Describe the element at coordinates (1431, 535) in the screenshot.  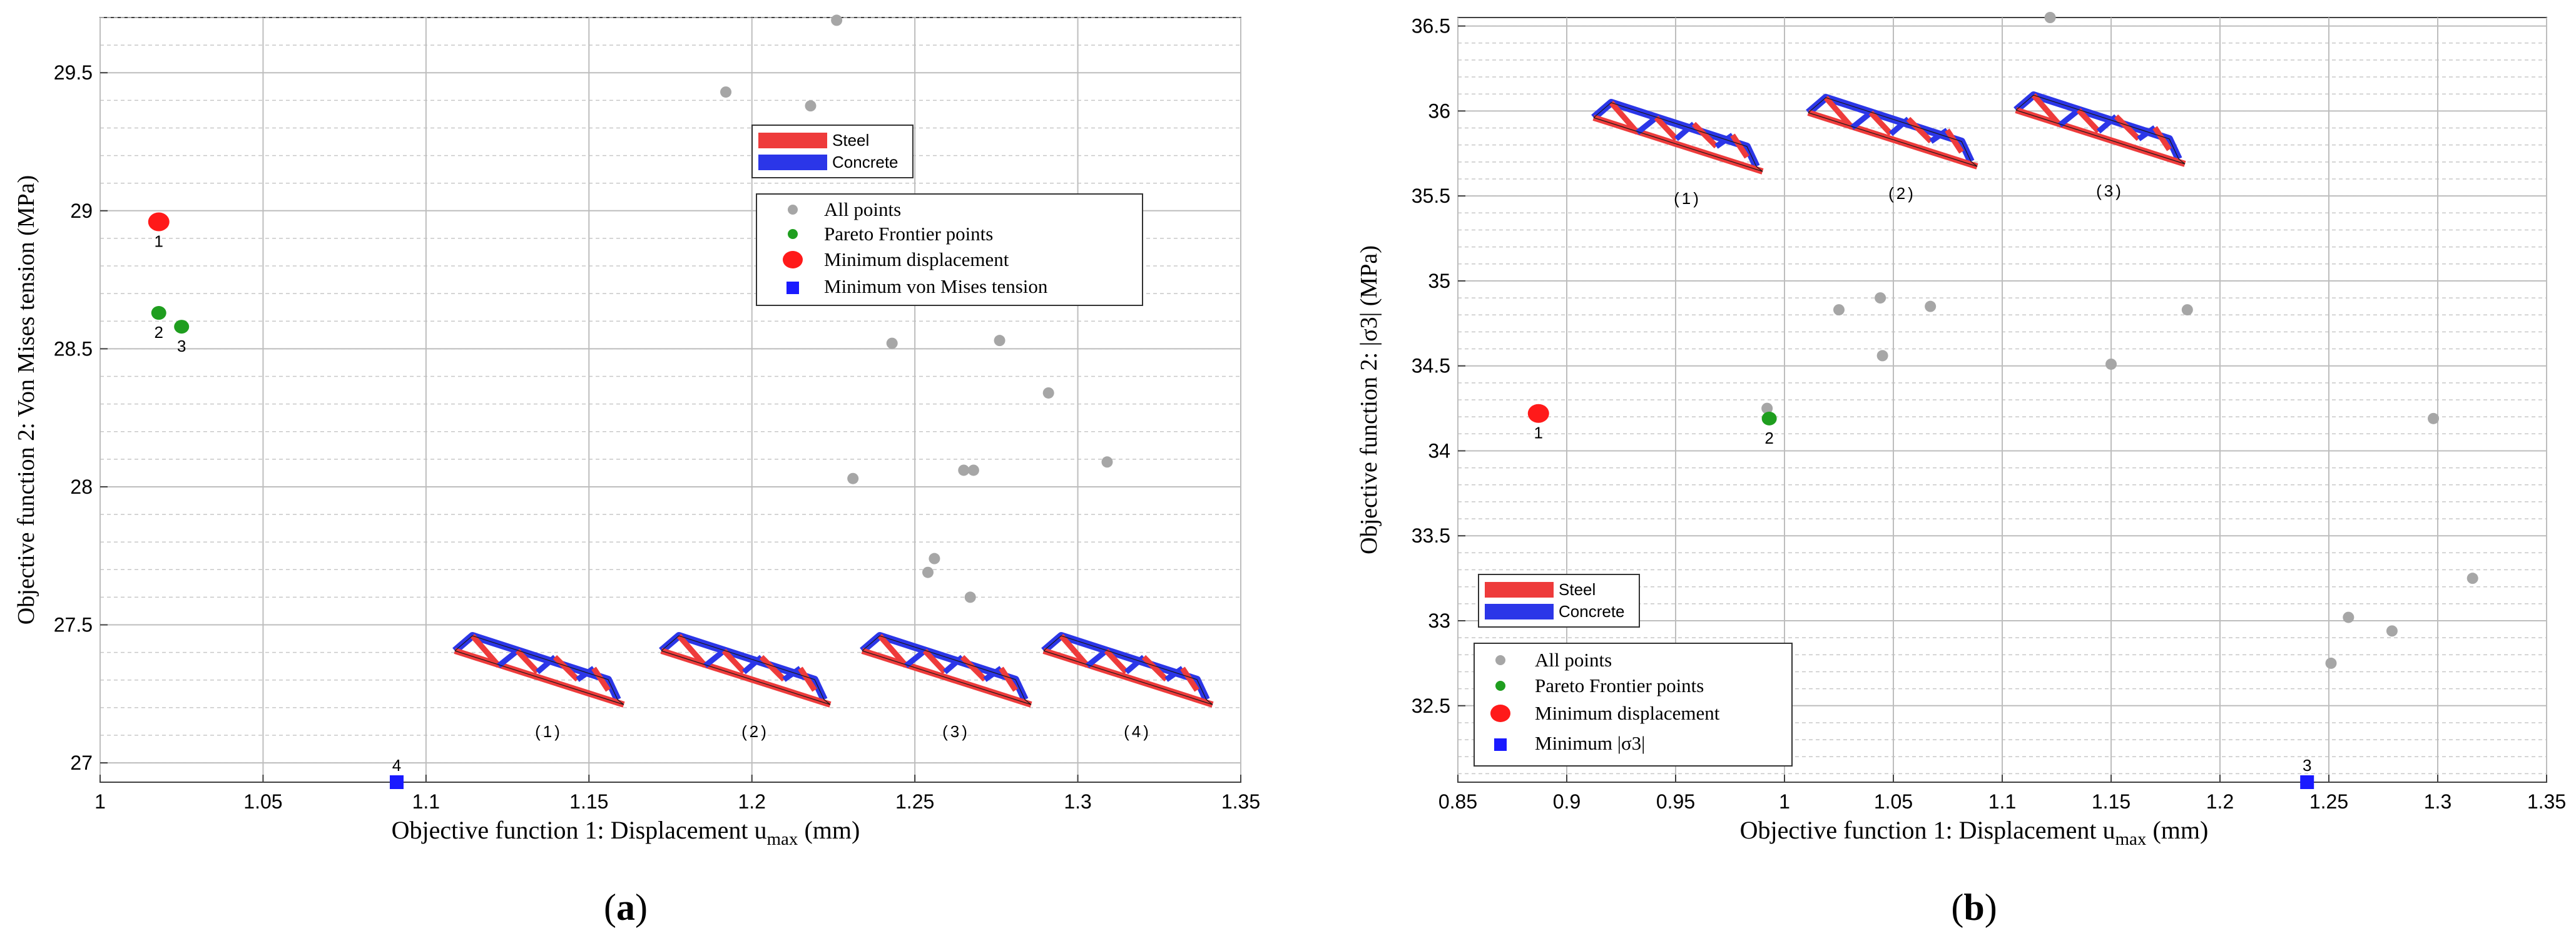
I see `y-tick-label: 33.5` at that location.